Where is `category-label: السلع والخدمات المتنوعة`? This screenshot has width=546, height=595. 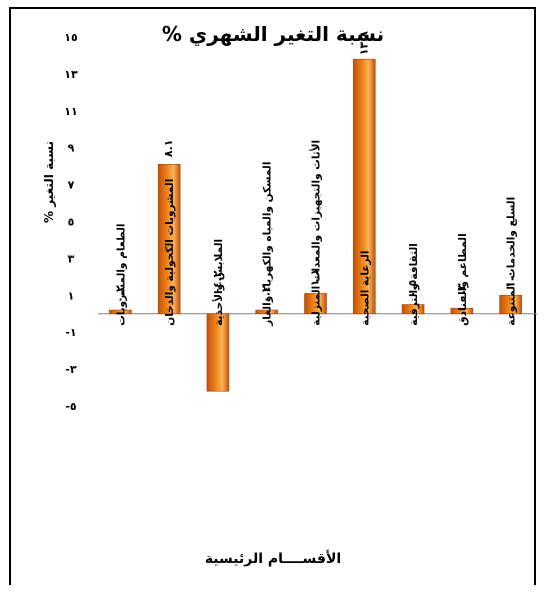 category-label: السلع والخدمات المتنوعة is located at coordinates (512, 261).